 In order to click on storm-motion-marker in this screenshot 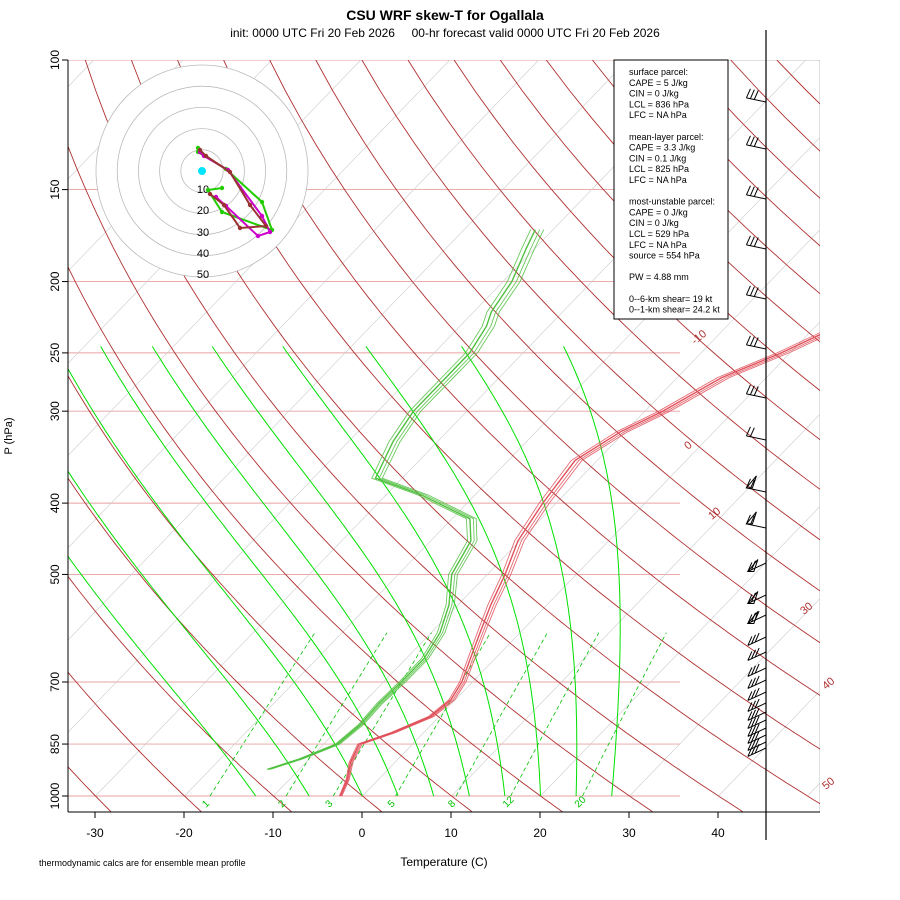, I will do `click(202, 171)`.